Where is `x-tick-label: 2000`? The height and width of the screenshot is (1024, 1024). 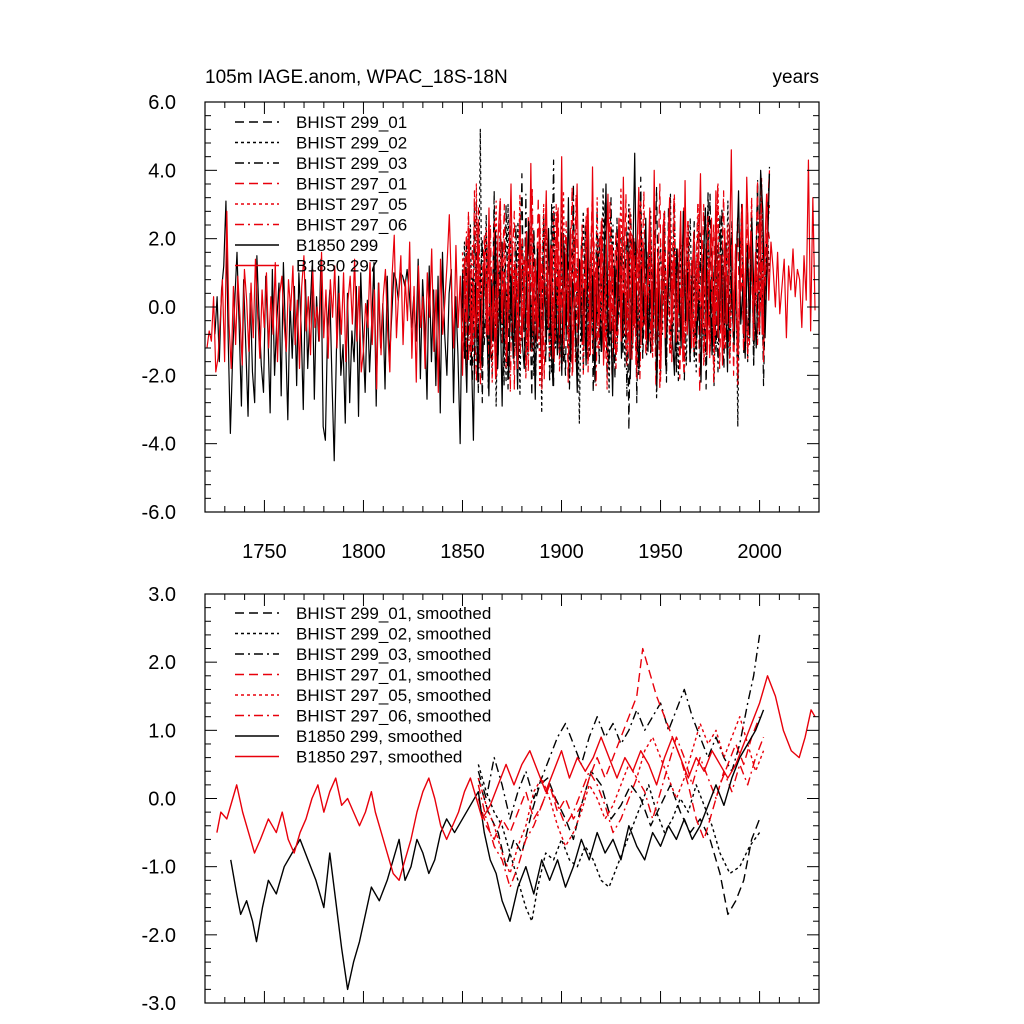
x-tick-label: 2000 is located at coordinates (759, 552).